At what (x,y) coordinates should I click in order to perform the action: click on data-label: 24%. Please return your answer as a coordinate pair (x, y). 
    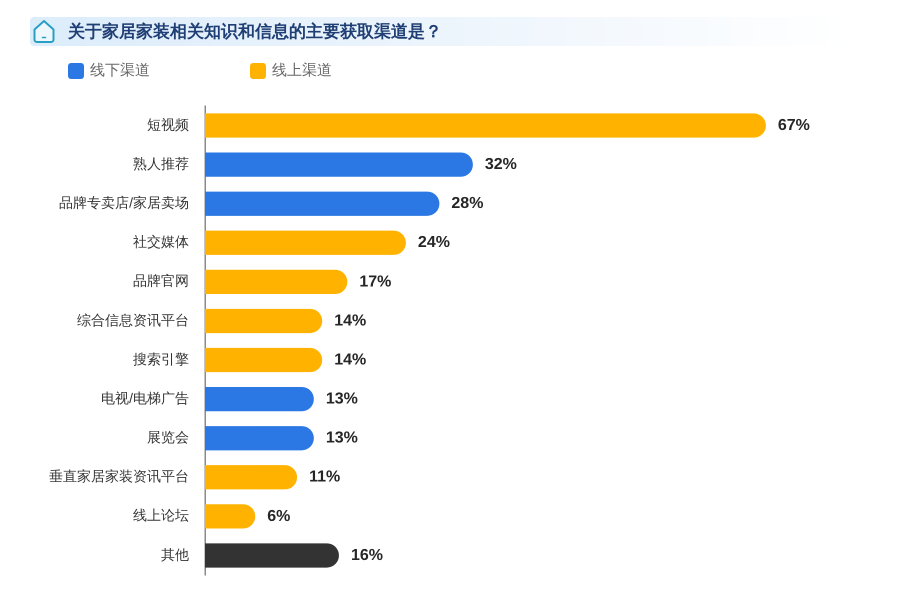
    Looking at the image, I should click on (434, 243).